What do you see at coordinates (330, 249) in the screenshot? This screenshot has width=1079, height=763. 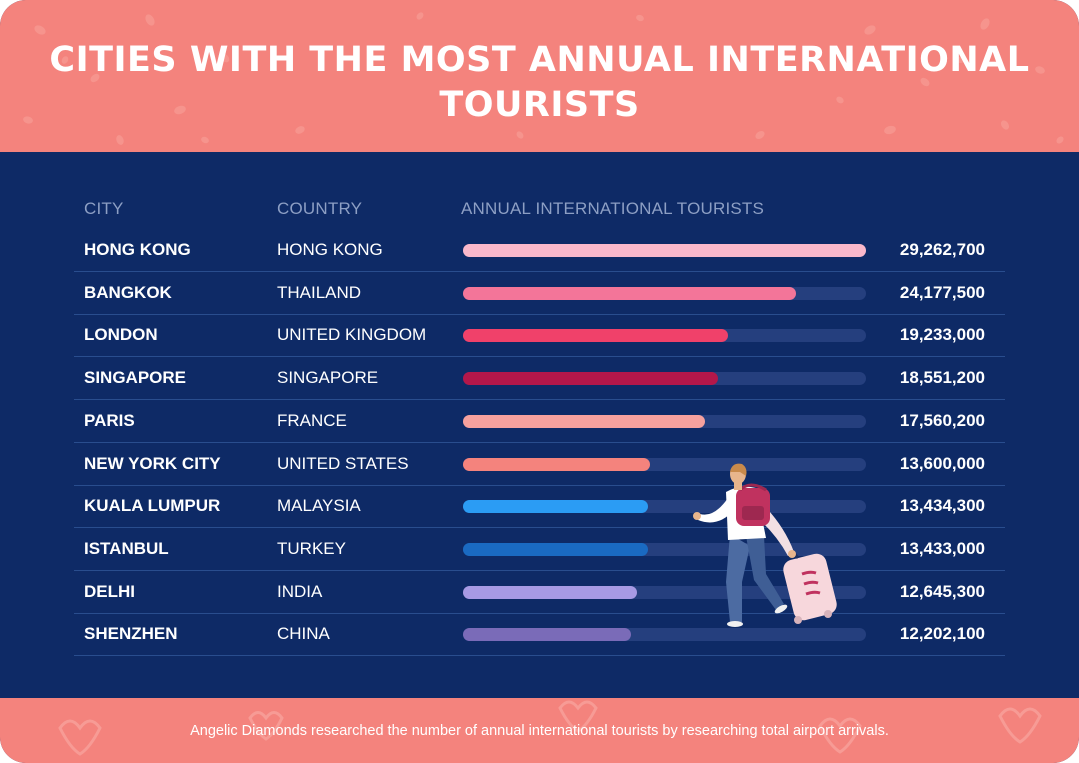 I see `country-label: HONG KONG` at bounding box center [330, 249].